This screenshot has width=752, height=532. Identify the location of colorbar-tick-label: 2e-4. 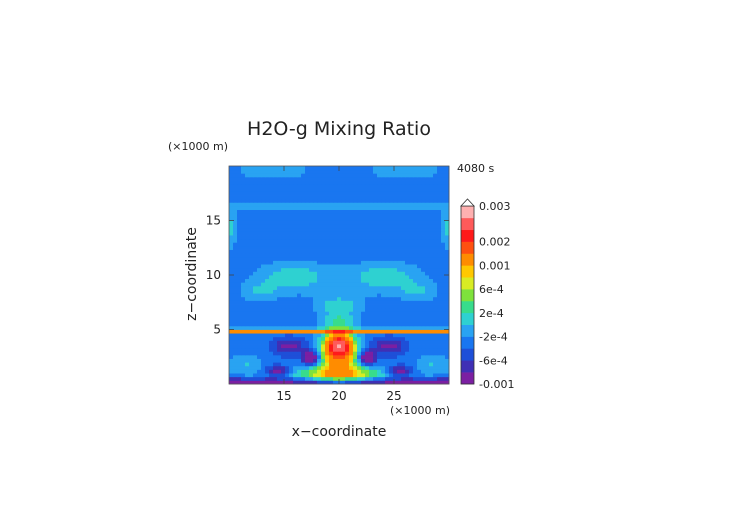
(491, 313).